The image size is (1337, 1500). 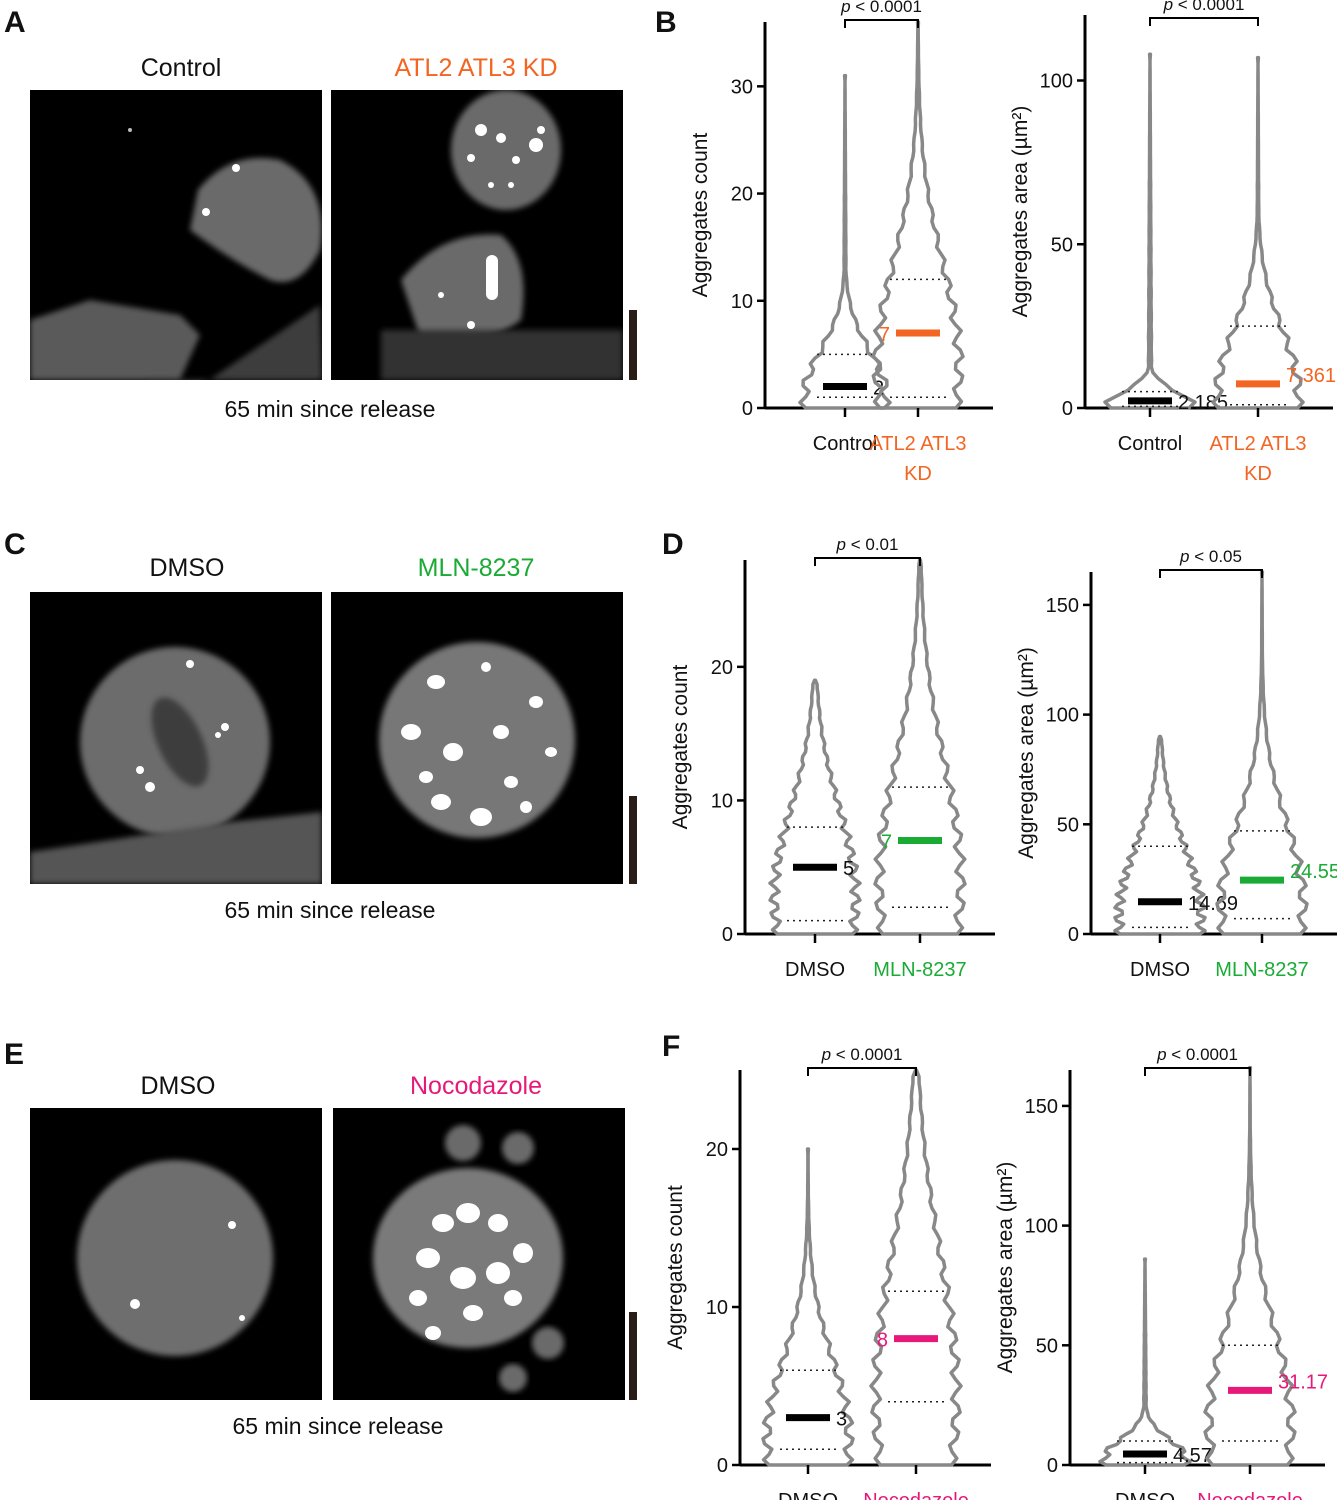 I want to click on panel-letter-a: A, so click(x=15, y=22).